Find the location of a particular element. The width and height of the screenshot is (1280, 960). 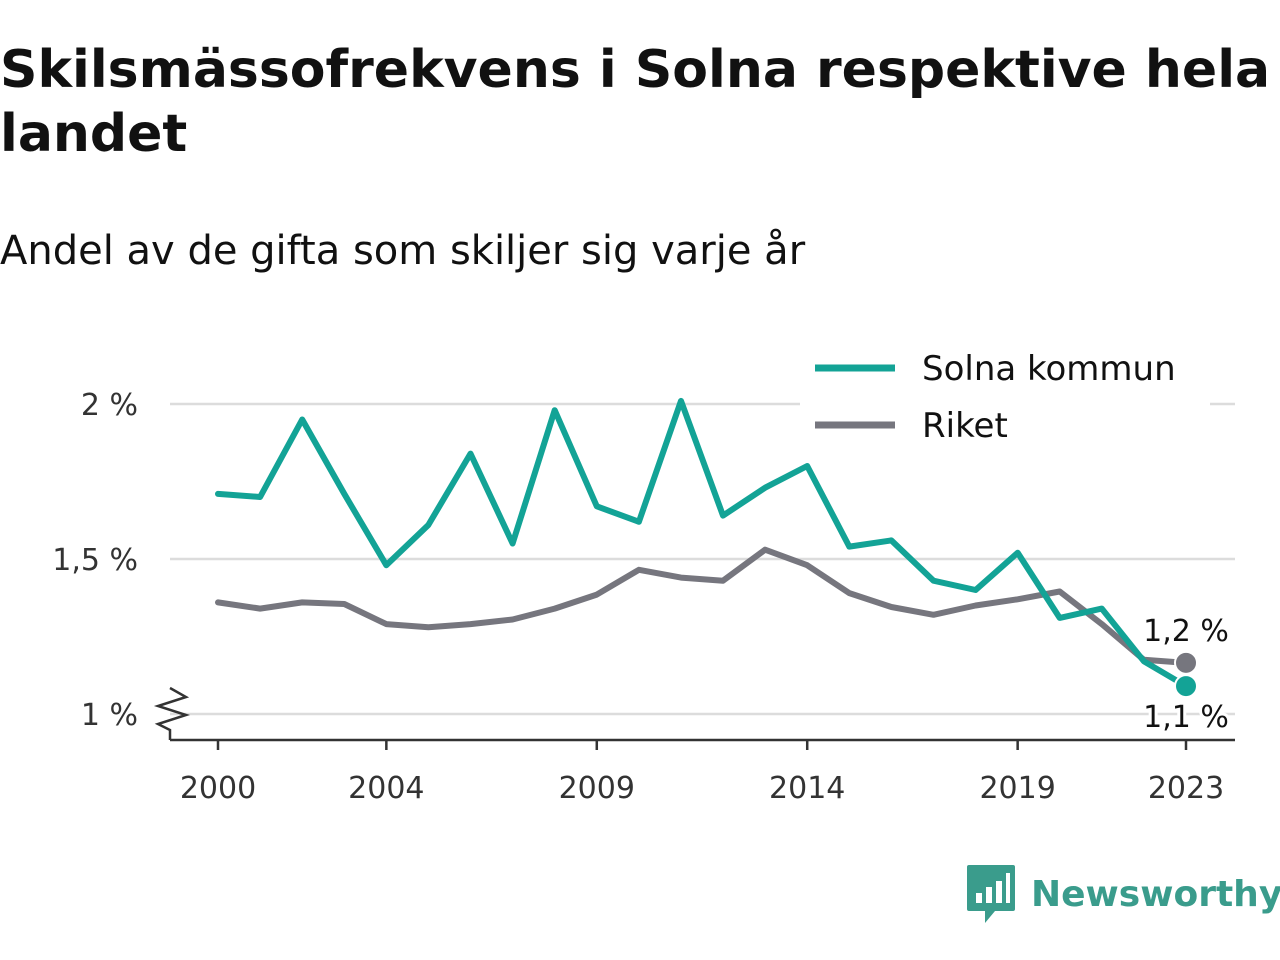

x-axis-ticks: 2000 2004 2009 2014 2019 2023 is located at coordinates (702, 773).